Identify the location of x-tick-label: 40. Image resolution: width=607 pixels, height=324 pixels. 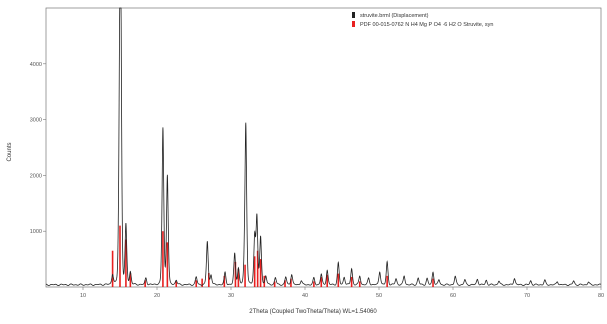
(305, 296).